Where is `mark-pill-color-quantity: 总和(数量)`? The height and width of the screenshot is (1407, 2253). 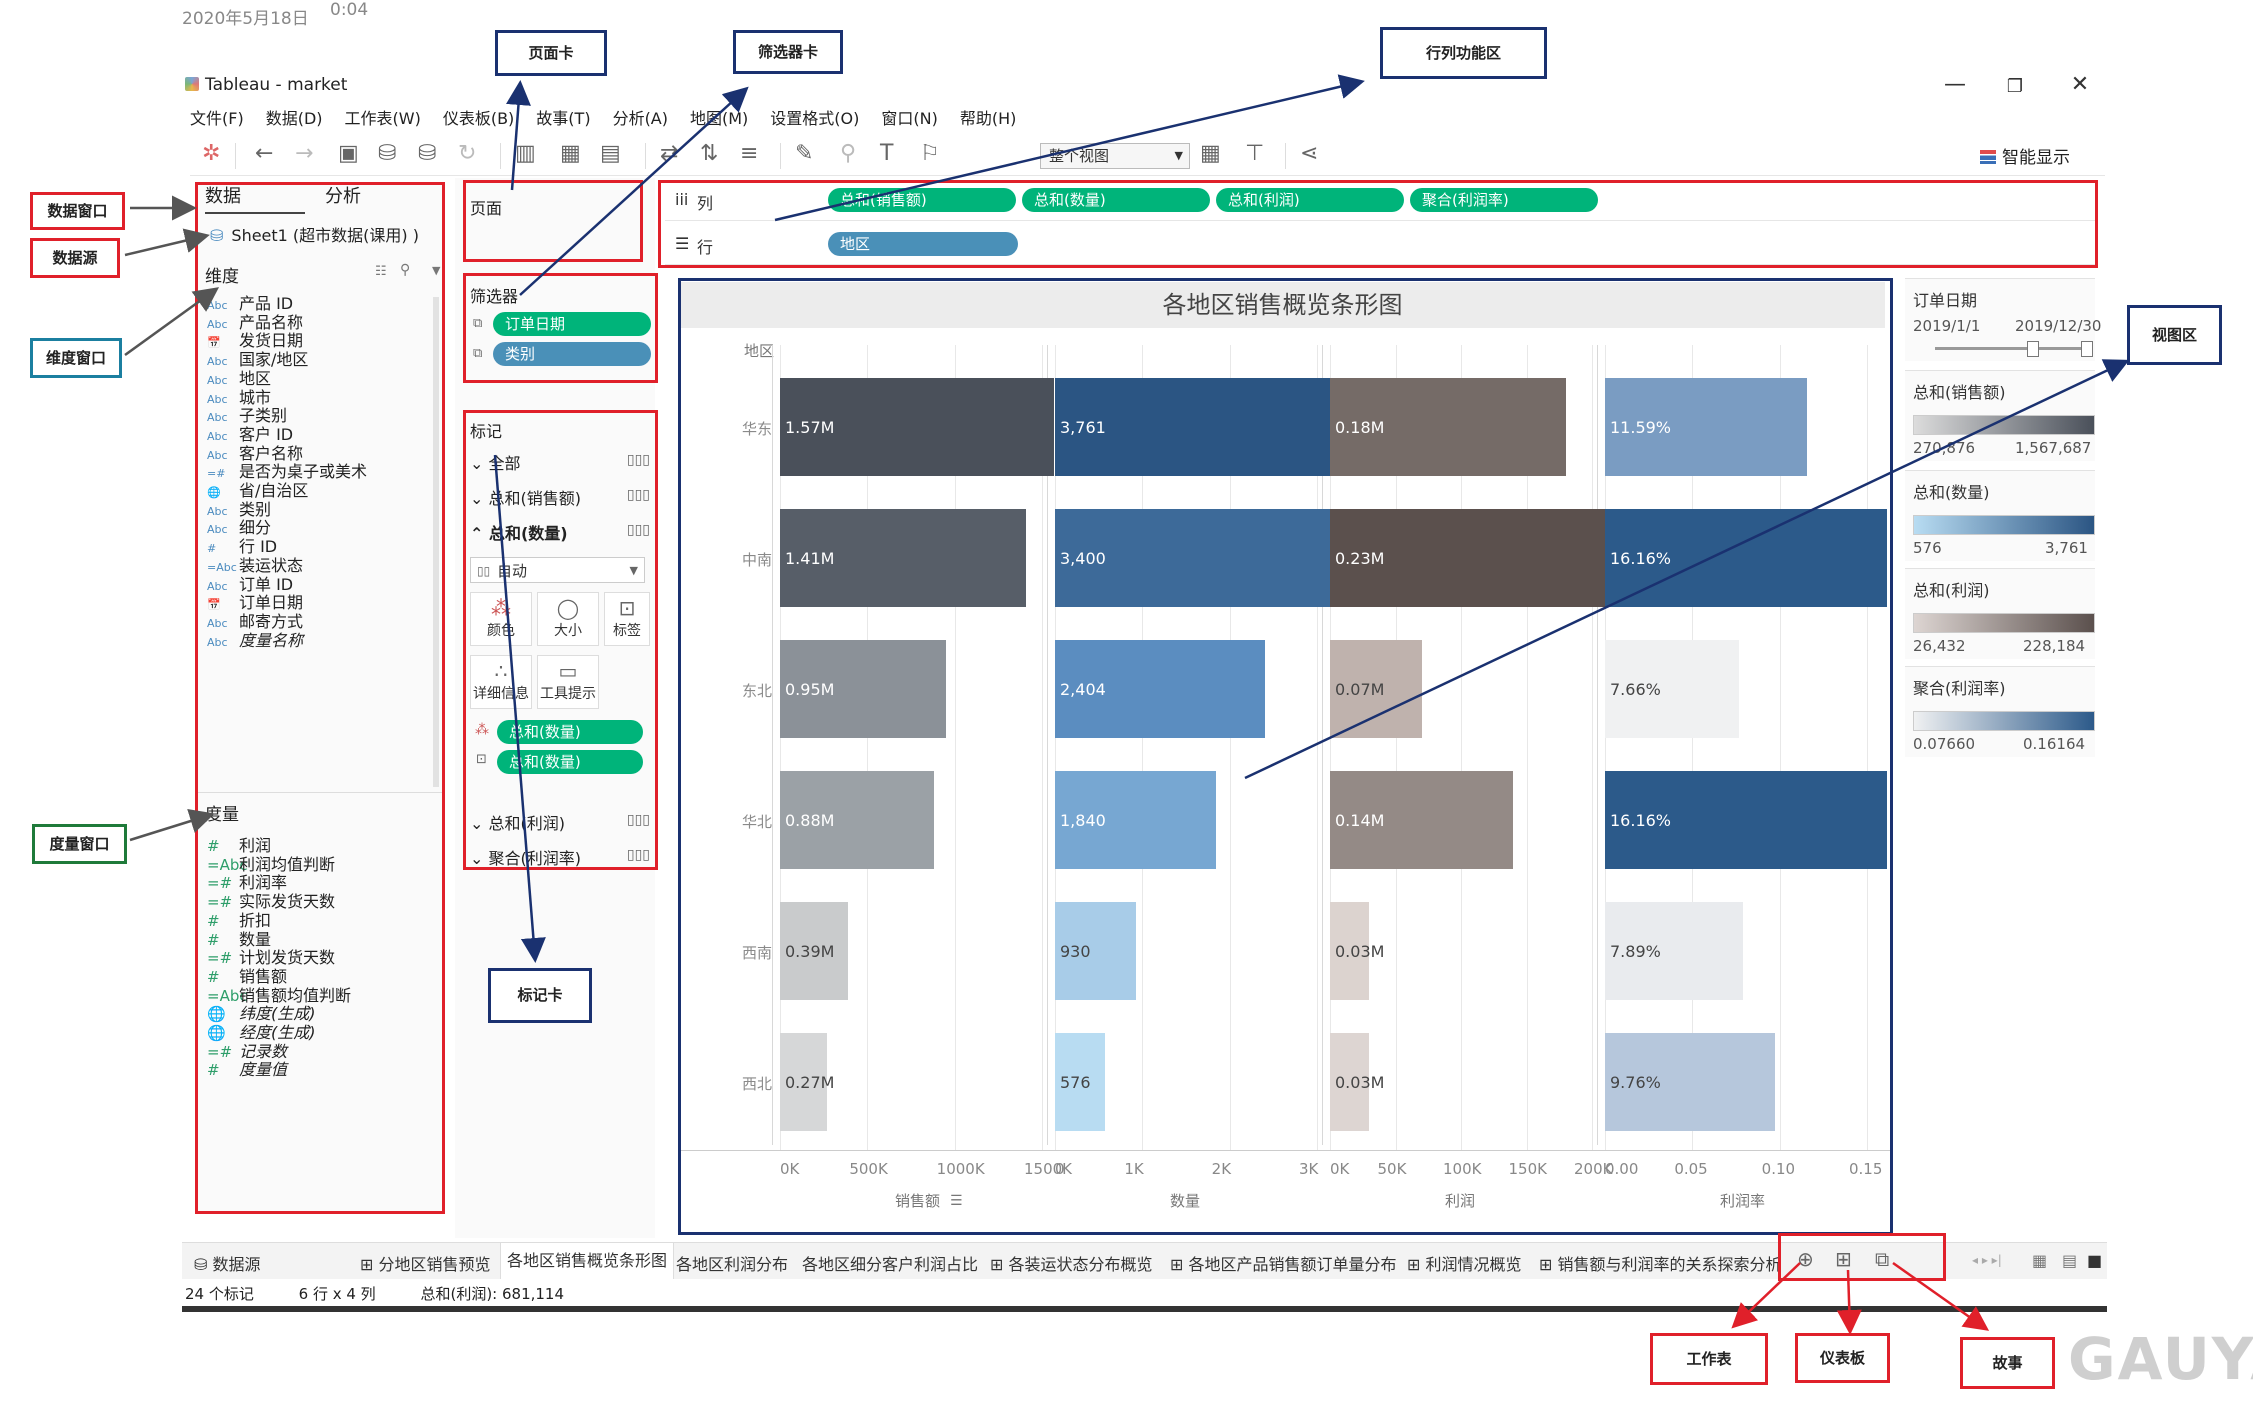 mark-pill-color-quantity: 总和(数量) is located at coordinates (570, 732).